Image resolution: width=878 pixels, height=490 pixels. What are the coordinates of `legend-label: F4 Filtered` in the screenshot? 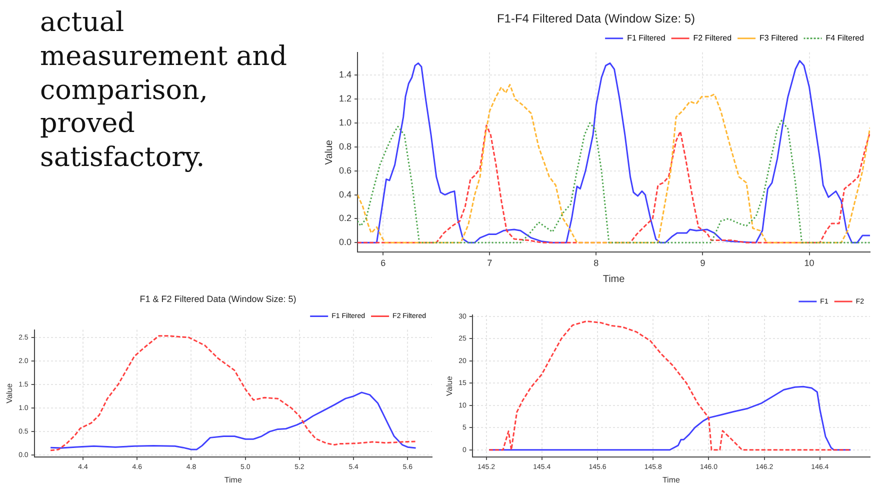 It's located at (845, 38).